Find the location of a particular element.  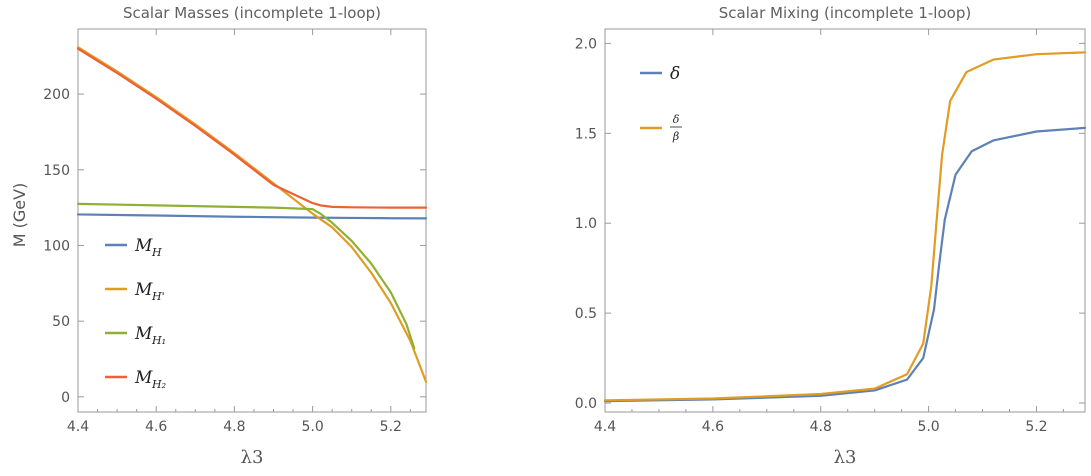

masses-y-tick-label: 200 is located at coordinates (56, 95).